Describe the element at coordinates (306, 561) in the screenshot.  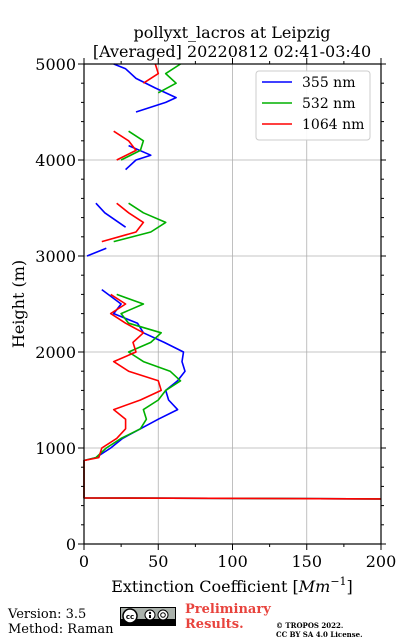
I see `x-tick-label-3: 150` at that location.